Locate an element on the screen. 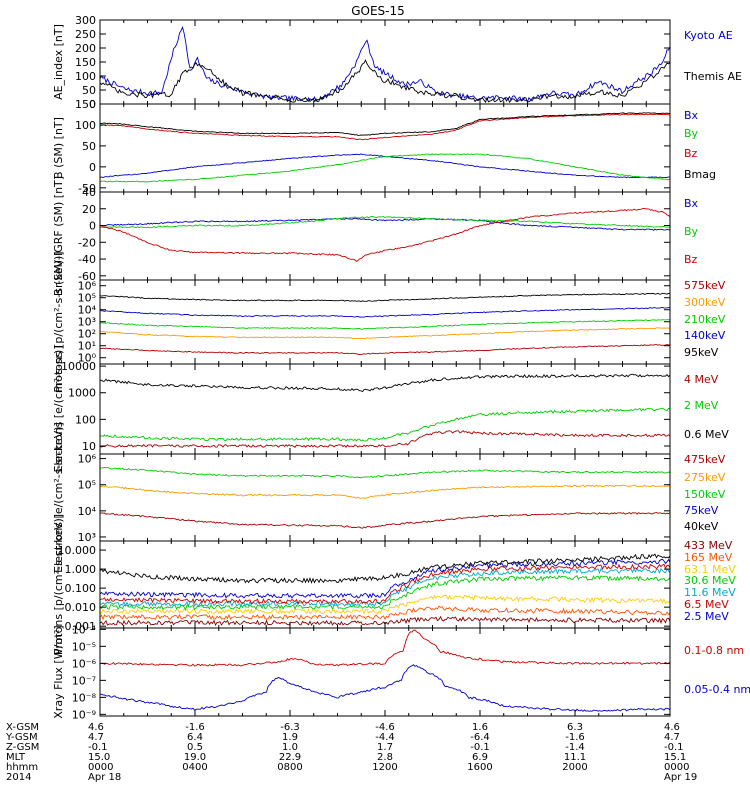  x-axis-value: 0000 is located at coordinates (100, 767).